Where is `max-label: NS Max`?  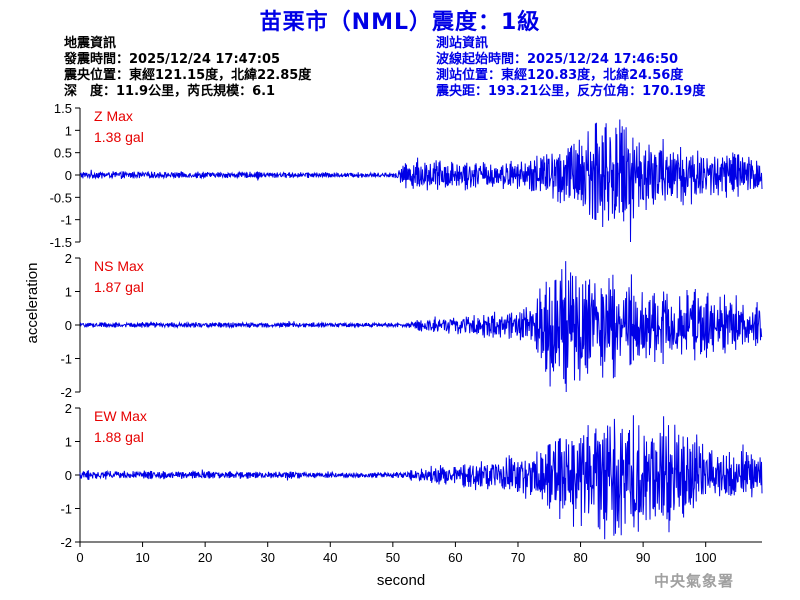 max-label: NS Max is located at coordinates (119, 266).